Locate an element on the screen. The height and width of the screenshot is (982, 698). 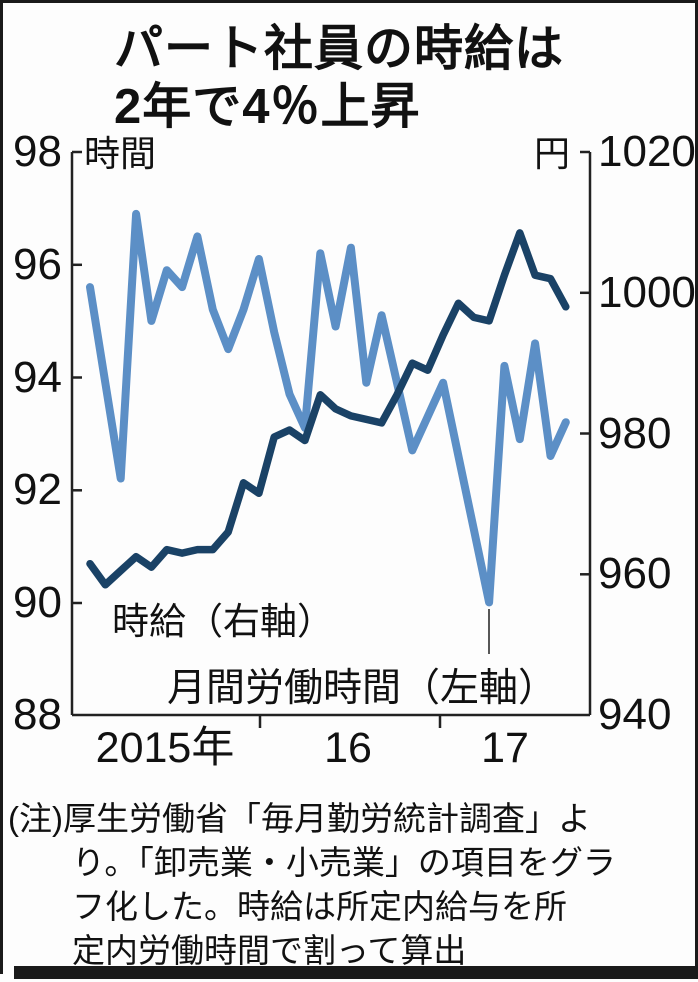
left-tick-92: 92 is located at coordinates (37, 489).